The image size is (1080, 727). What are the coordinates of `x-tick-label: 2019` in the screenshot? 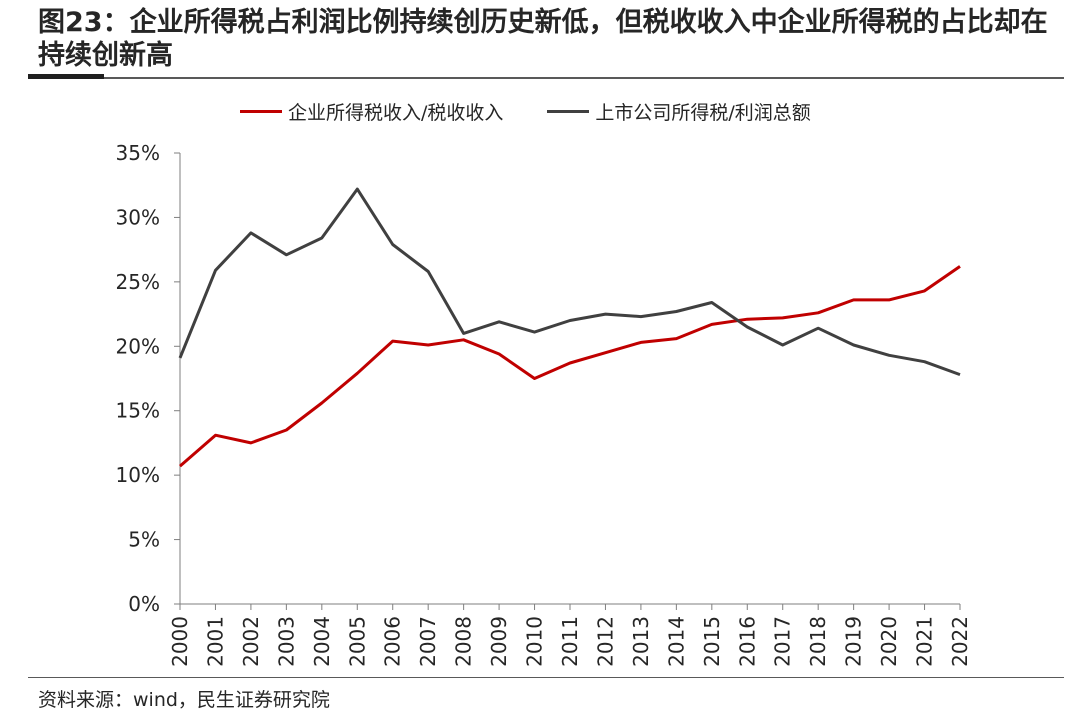 It's located at (854, 641).